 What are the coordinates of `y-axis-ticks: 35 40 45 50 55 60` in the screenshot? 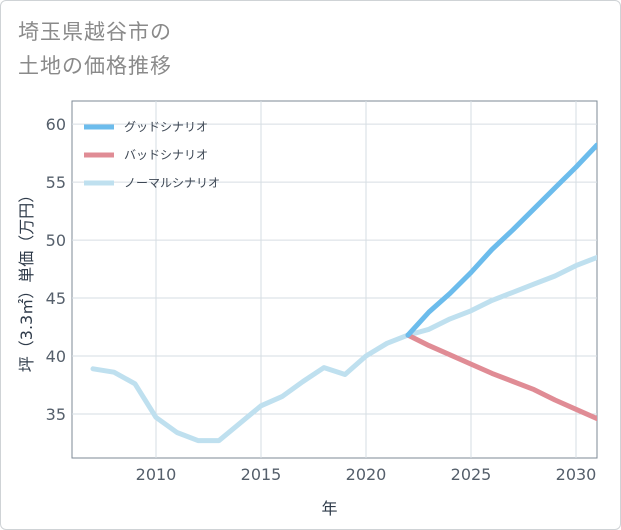 It's located at (56, 269).